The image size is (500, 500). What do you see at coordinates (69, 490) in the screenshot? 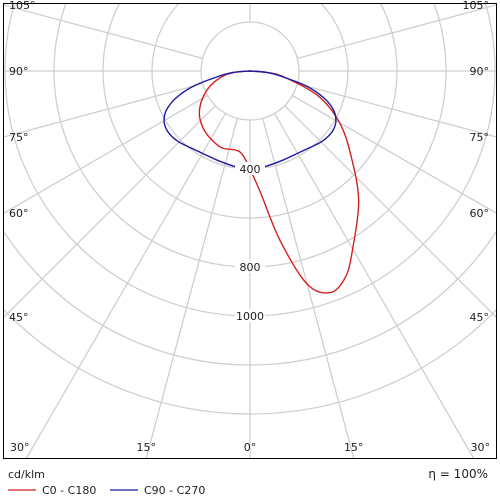
I see `legend-label-c0-c180: C0 - C180` at bounding box center [69, 490].